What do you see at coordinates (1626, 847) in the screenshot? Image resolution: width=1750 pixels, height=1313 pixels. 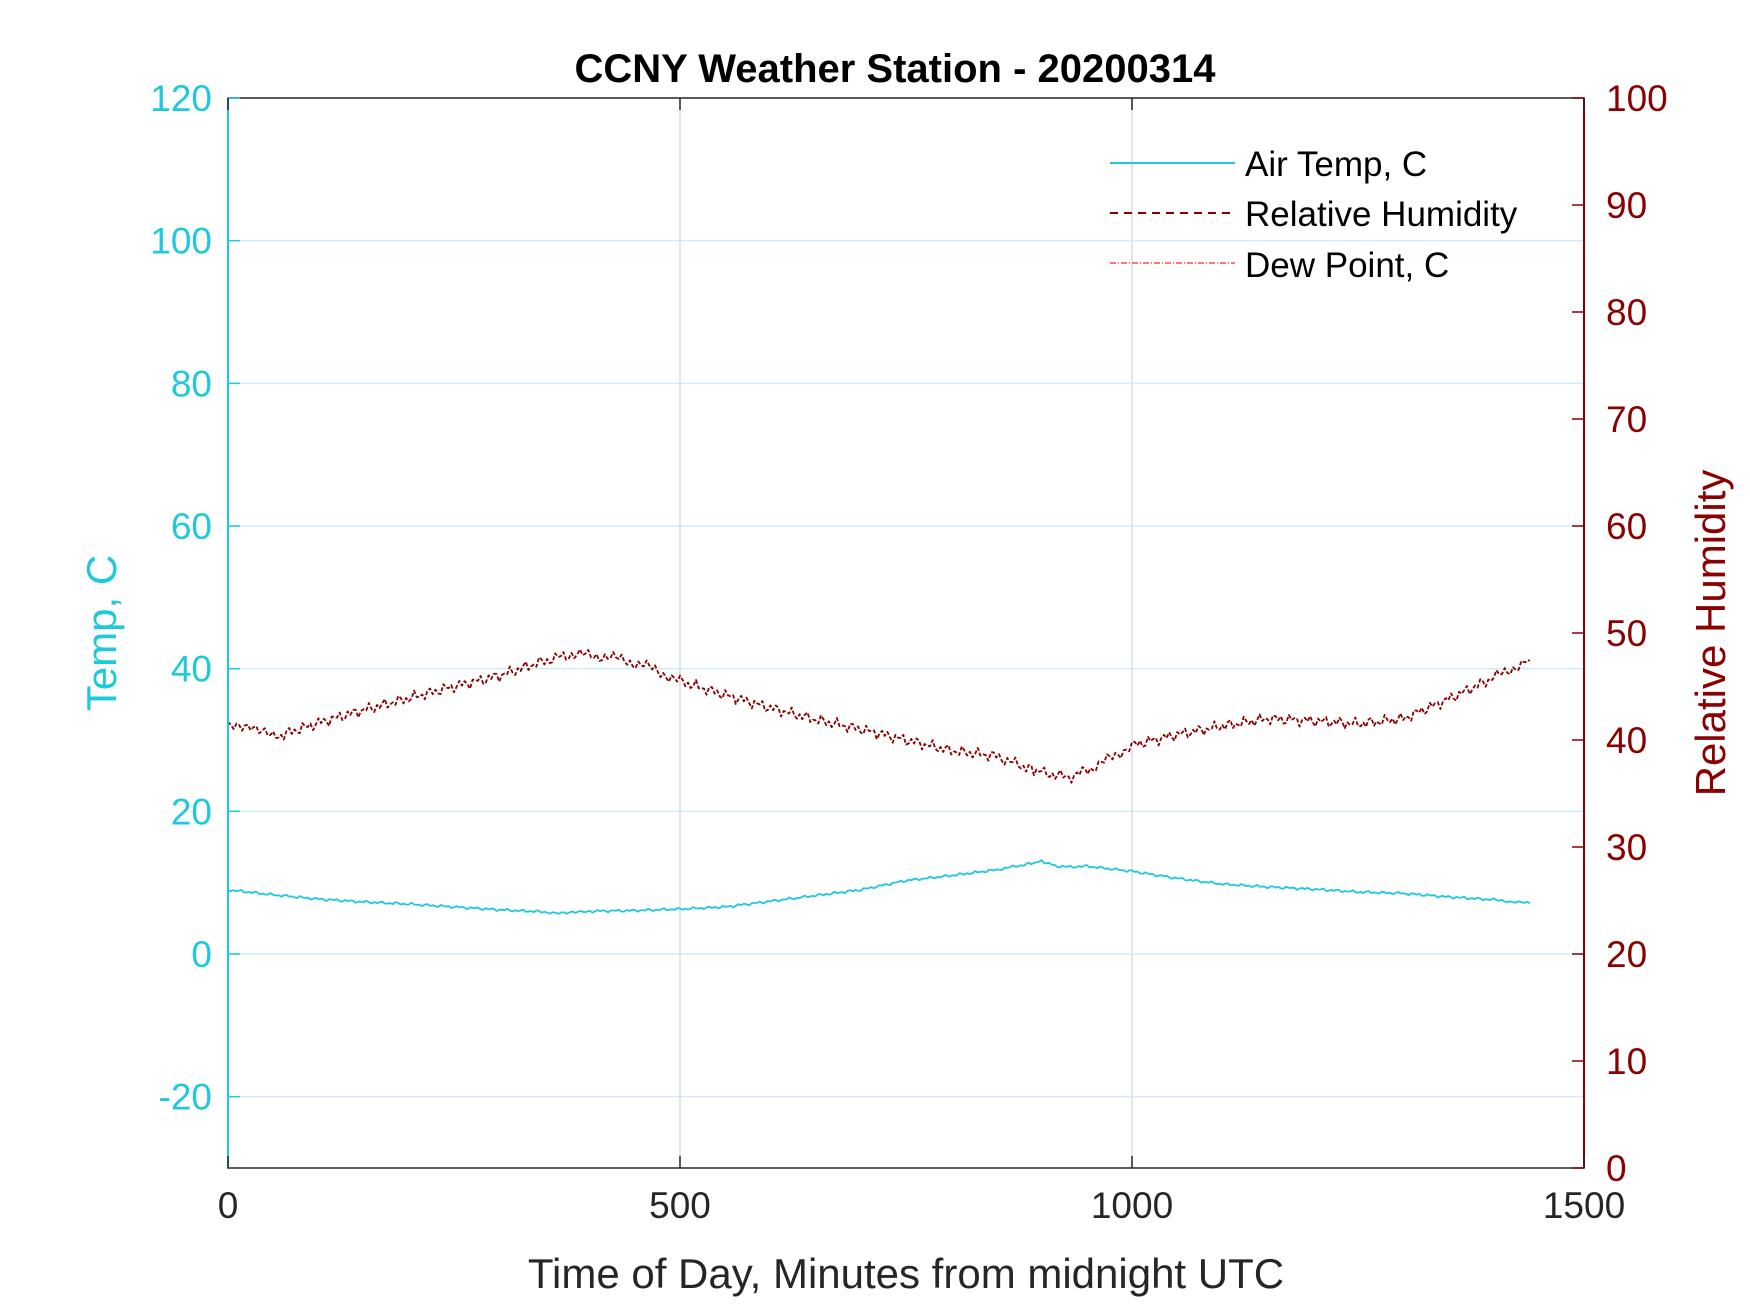 I see `right-tick-label: 30` at bounding box center [1626, 847].